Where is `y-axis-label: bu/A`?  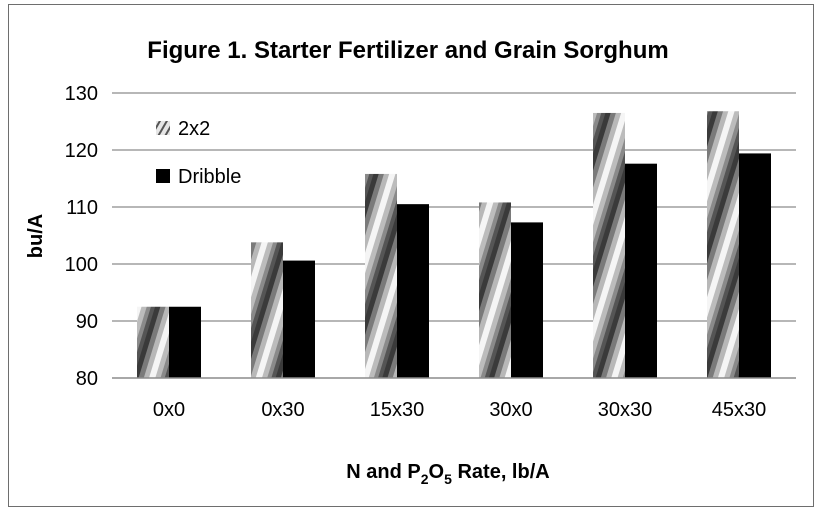
y-axis-label: bu/A is located at coordinates (36, 236).